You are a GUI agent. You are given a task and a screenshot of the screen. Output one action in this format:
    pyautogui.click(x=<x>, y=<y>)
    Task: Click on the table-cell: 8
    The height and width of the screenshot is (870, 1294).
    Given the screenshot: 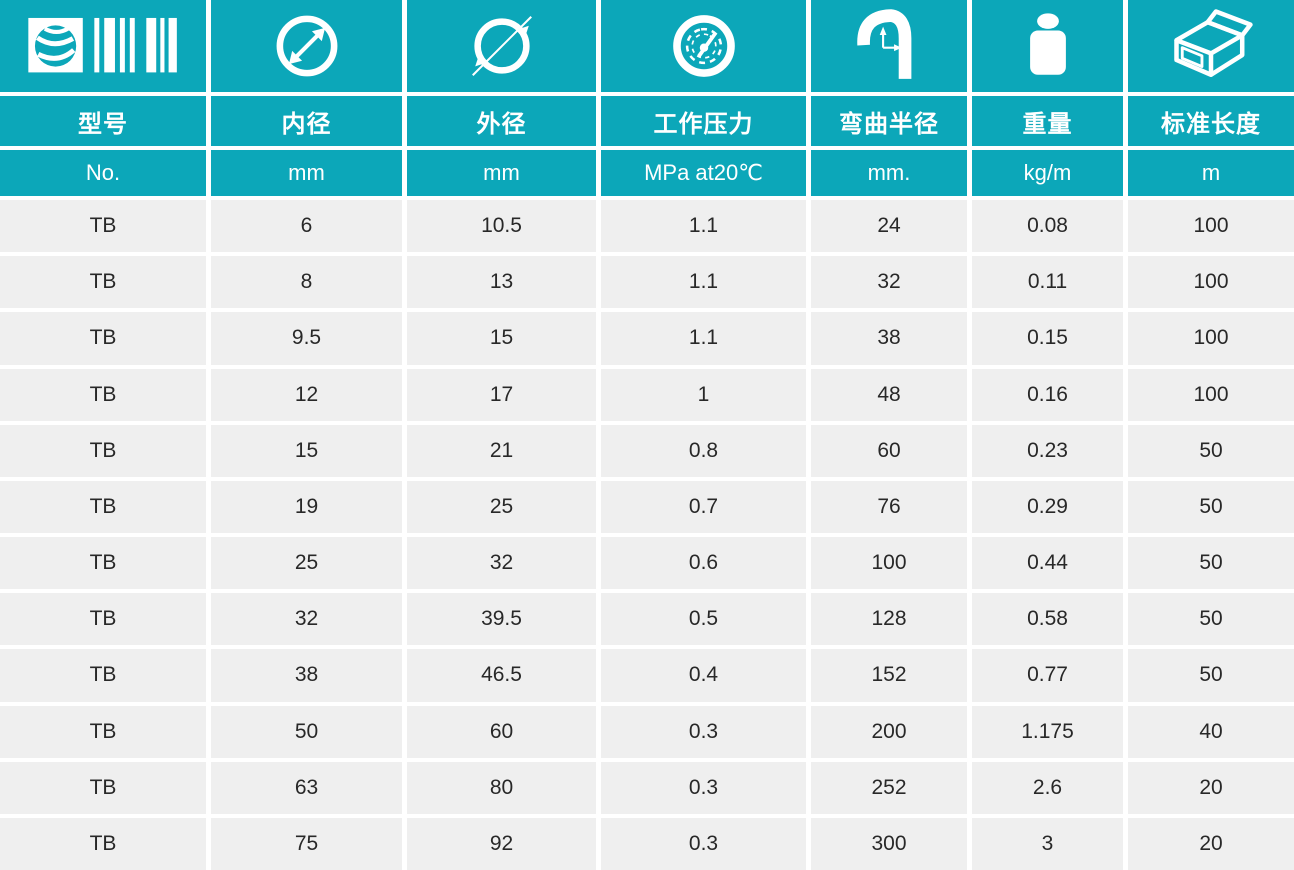 What is the action you would take?
    pyautogui.click(x=306, y=282)
    